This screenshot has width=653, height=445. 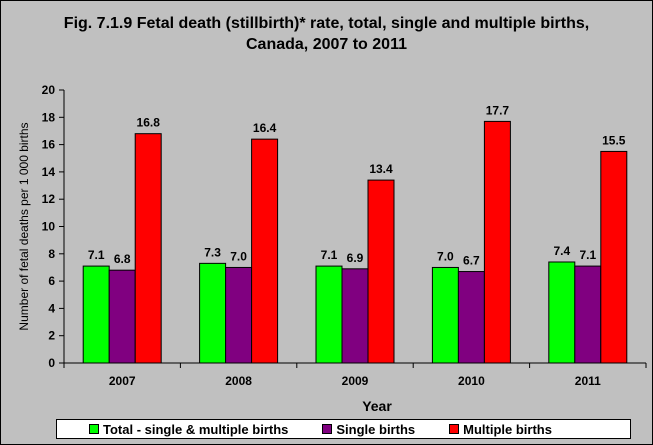 What do you see at coordinates (51, 336) in the screenshot?
I see `y-tick-label: 2` at bounding box center [51, 336].